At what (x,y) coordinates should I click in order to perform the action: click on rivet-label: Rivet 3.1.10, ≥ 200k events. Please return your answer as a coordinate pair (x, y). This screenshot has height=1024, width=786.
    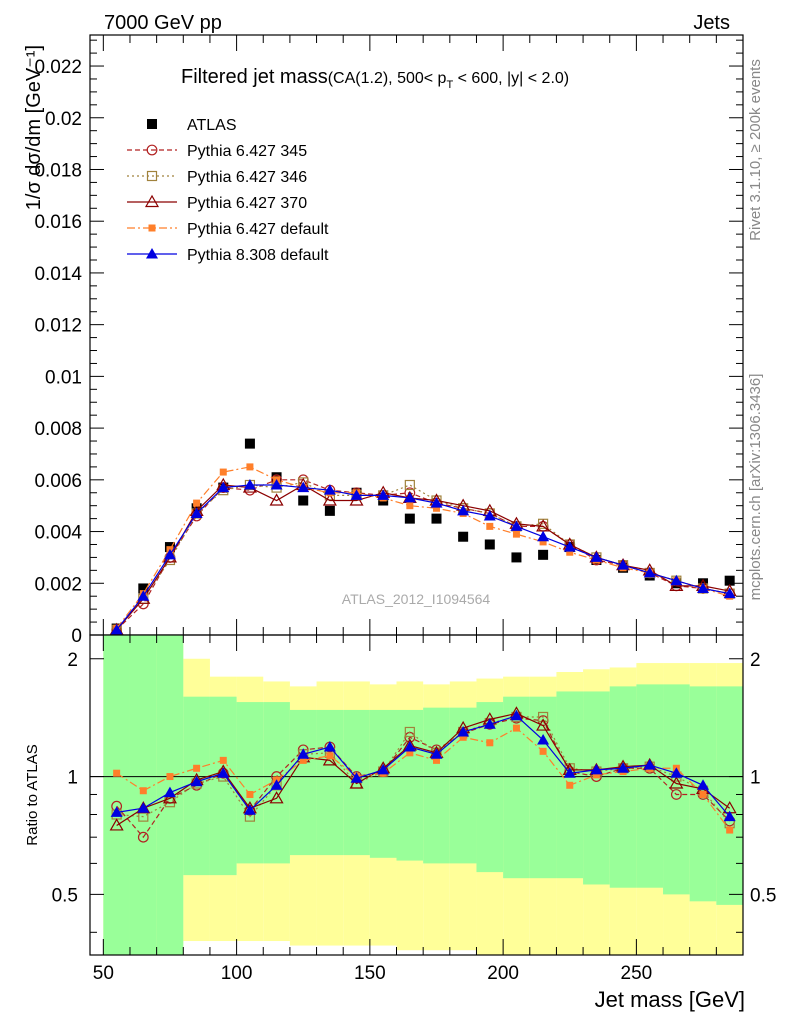
    Looking at the image, I should click on (755, 150).